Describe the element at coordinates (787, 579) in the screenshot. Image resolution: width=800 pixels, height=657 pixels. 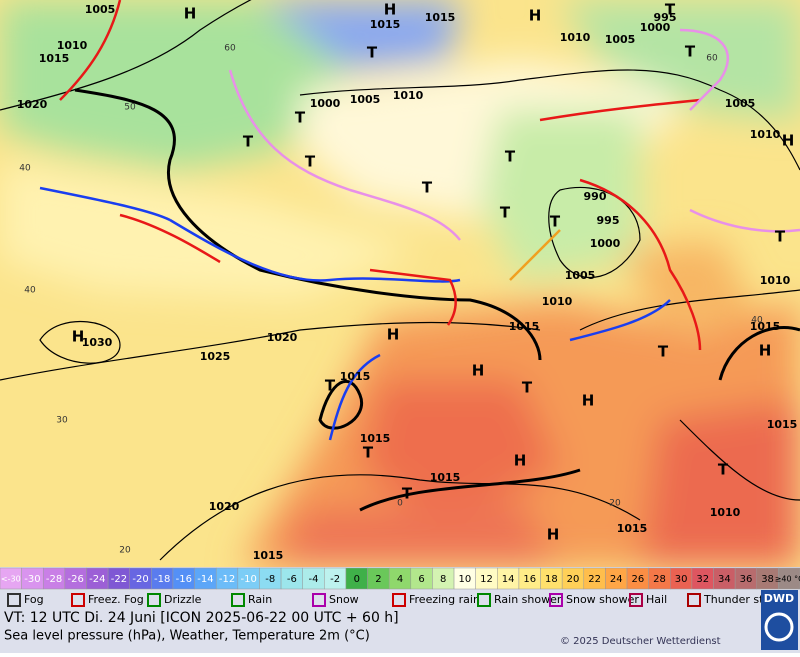
I see `scale-label: ≥40 °C` at that location.